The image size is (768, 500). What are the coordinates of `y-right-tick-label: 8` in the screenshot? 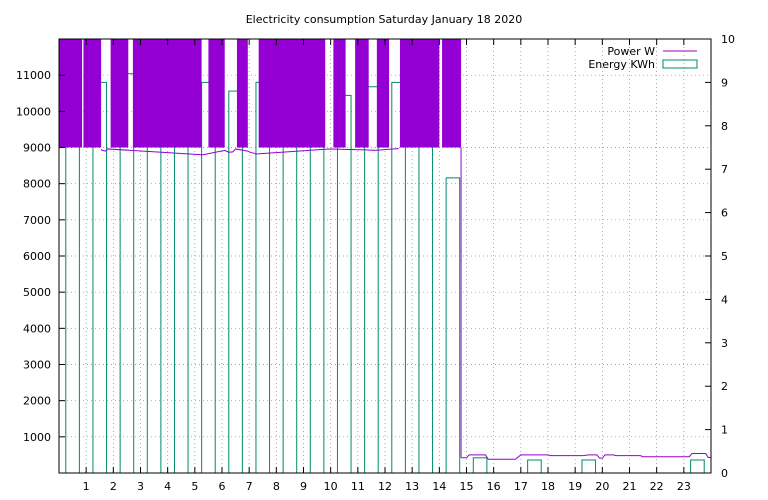 It's located at (724, 126).